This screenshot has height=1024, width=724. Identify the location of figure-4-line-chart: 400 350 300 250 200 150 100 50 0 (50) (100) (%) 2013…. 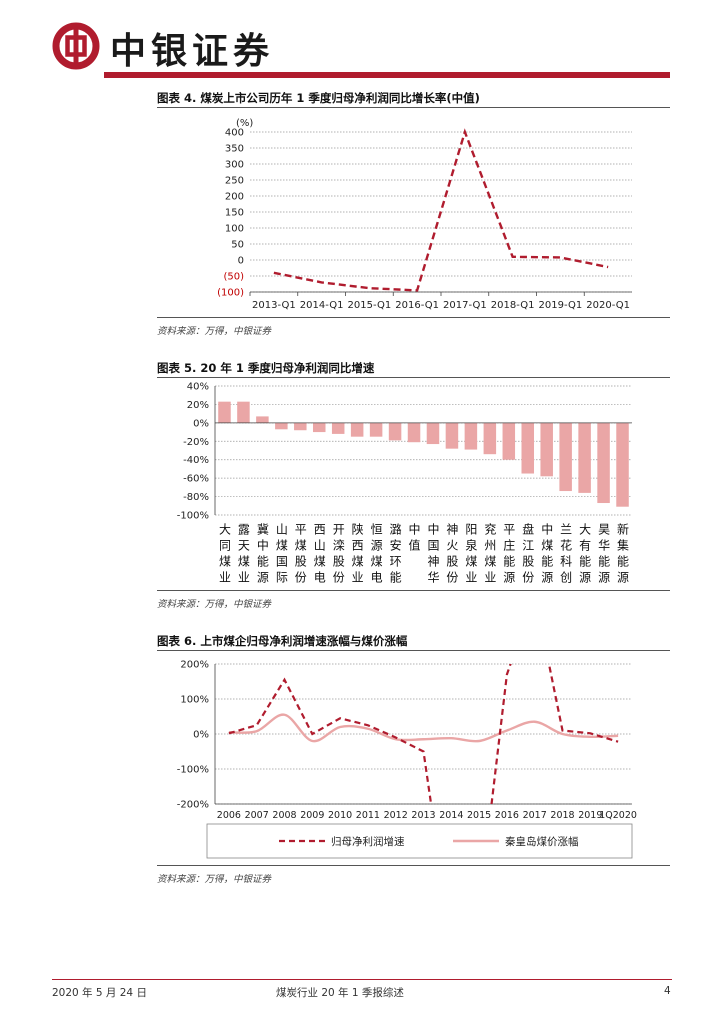
(424, 214).